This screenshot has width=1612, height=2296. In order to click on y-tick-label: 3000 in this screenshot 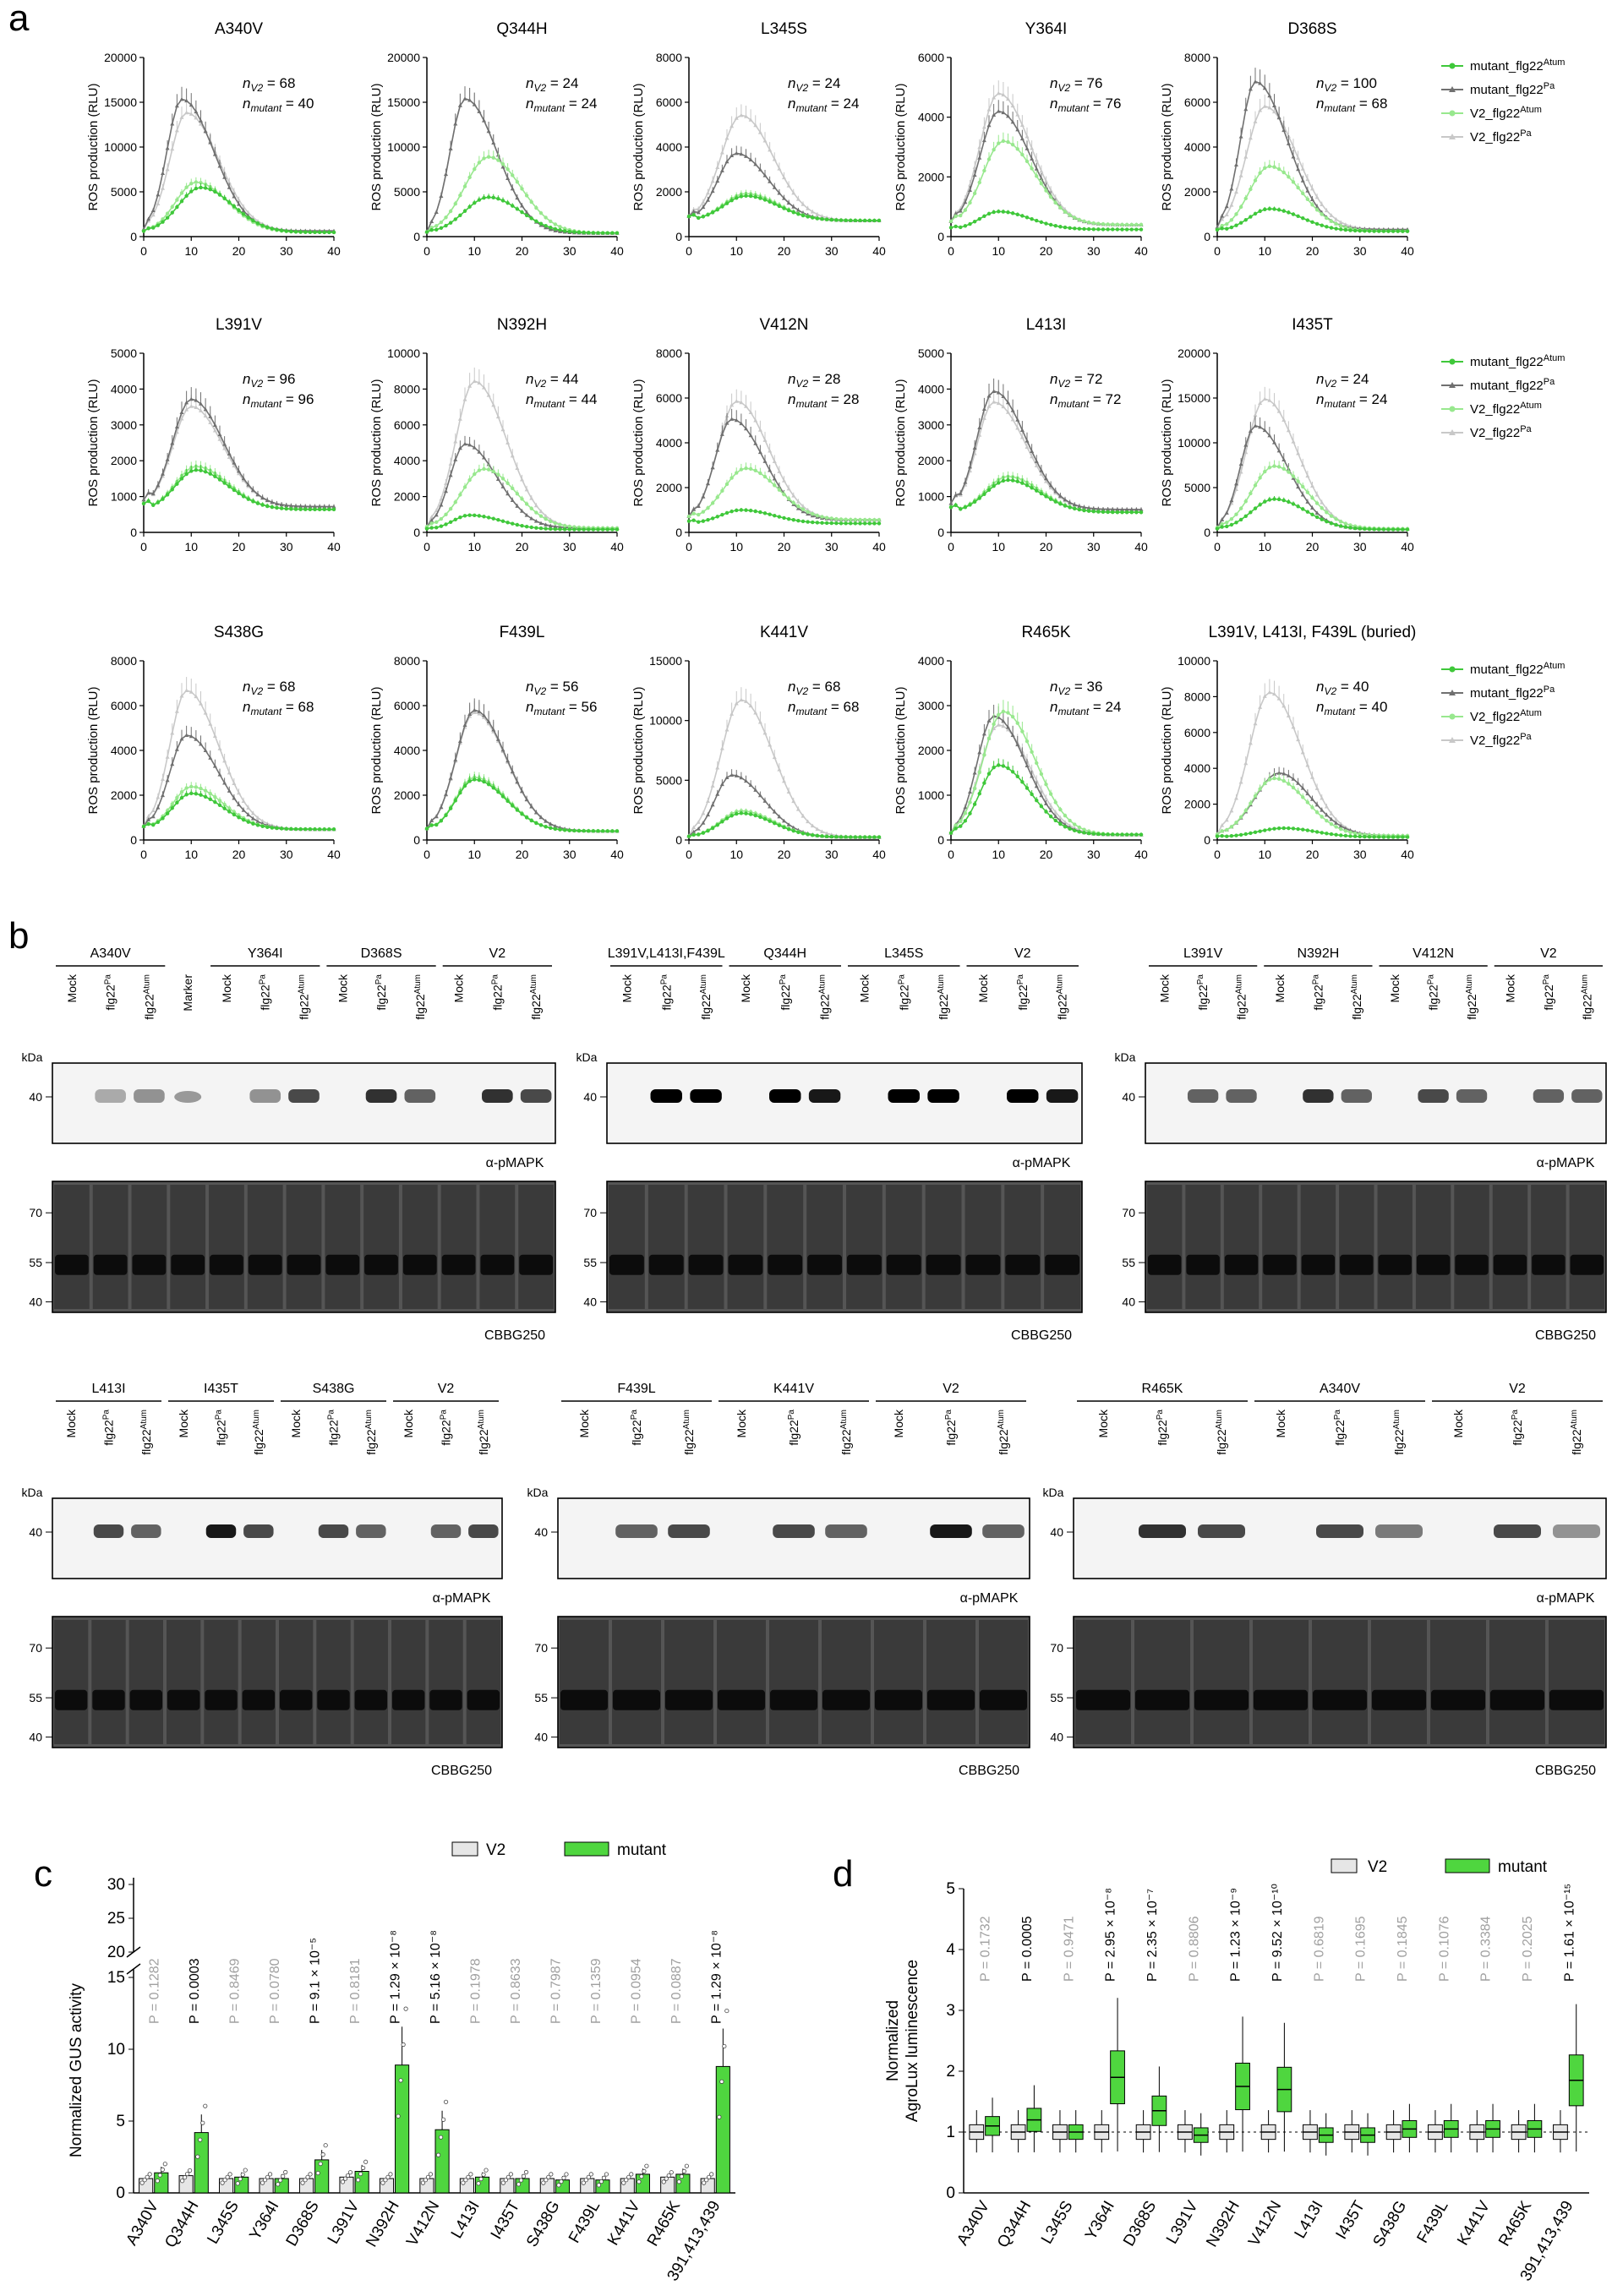, I will do `click(124, 425)`.